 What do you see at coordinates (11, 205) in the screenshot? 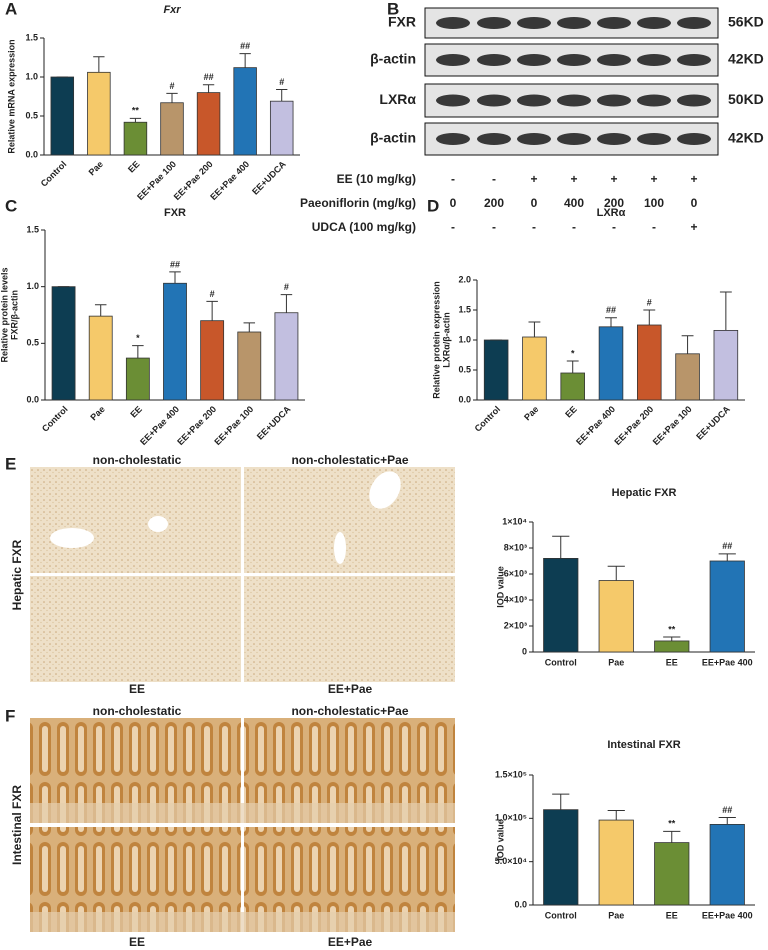
I see `panel-letter: C` at bounding box center [11, 205].